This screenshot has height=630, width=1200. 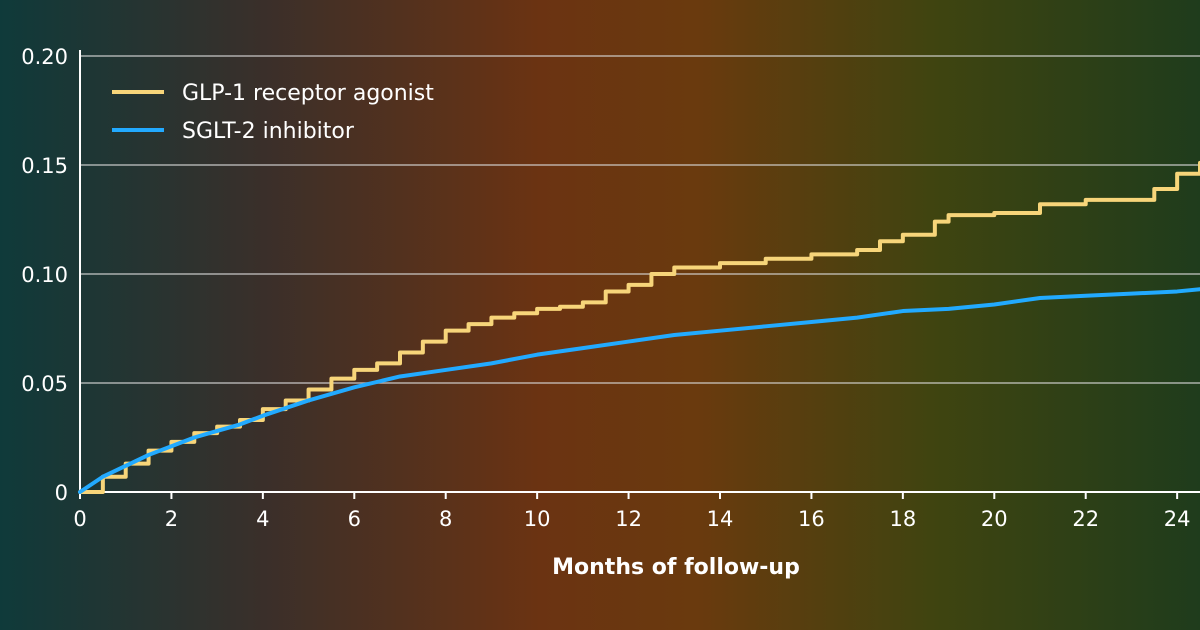 What do you see at coordinates (171, 519) in the screenshot?
I see `x-tick-label: 2` at bounding box center [171, 519].